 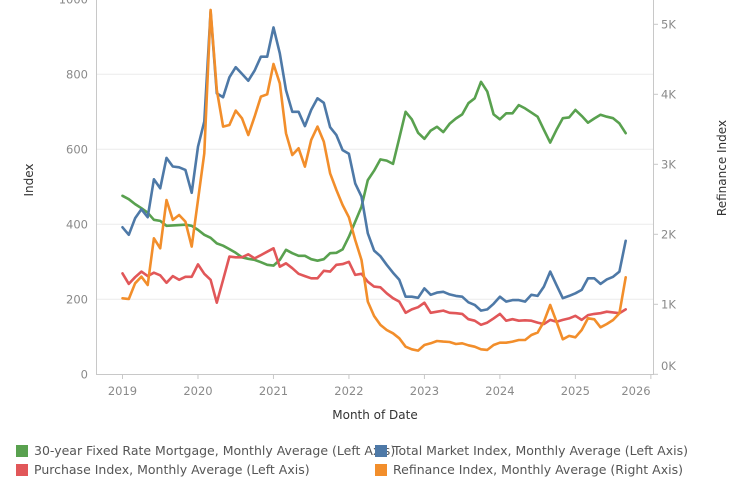 What do you see at coordinates (668, 304) in the screenshot?
I see `right-tick-label: 1K` at bounding box center [668, 304].